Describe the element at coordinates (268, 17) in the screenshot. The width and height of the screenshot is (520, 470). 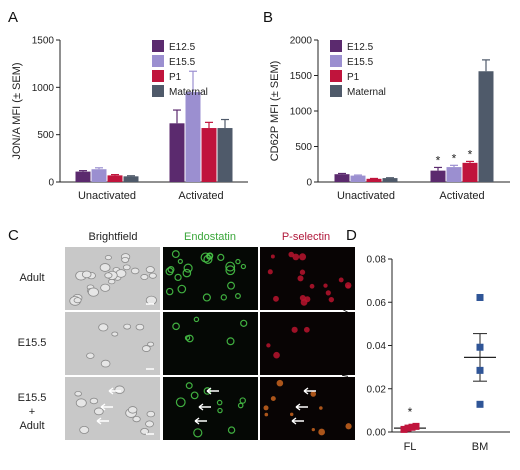
I see `panel-letter-b: B` at that location.